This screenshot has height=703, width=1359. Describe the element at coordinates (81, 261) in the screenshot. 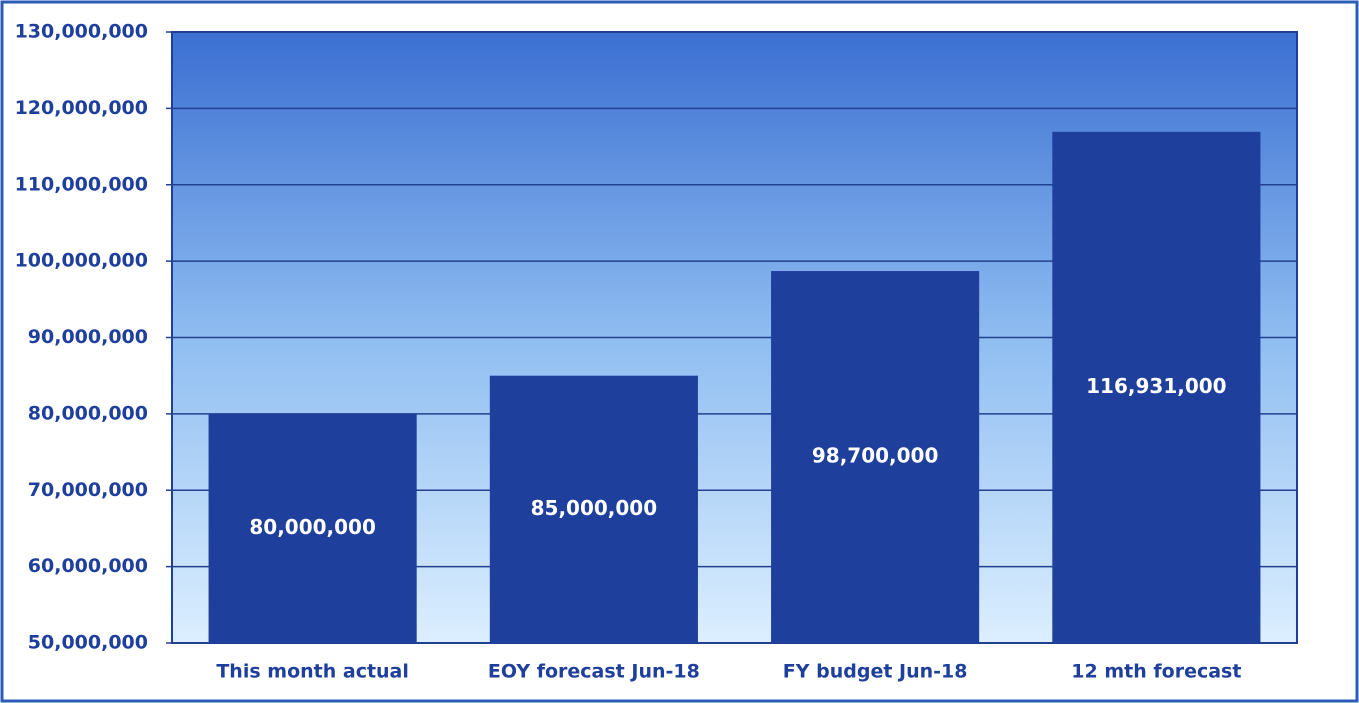

I see `y-tick-label: 100,000,000` at that location.